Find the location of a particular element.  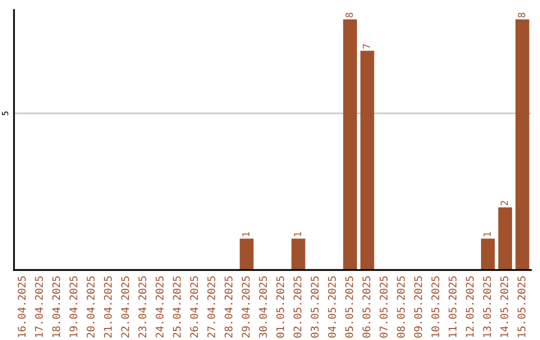

x-tick-label: 06.05.2025 is located at coordinates (366, 307).